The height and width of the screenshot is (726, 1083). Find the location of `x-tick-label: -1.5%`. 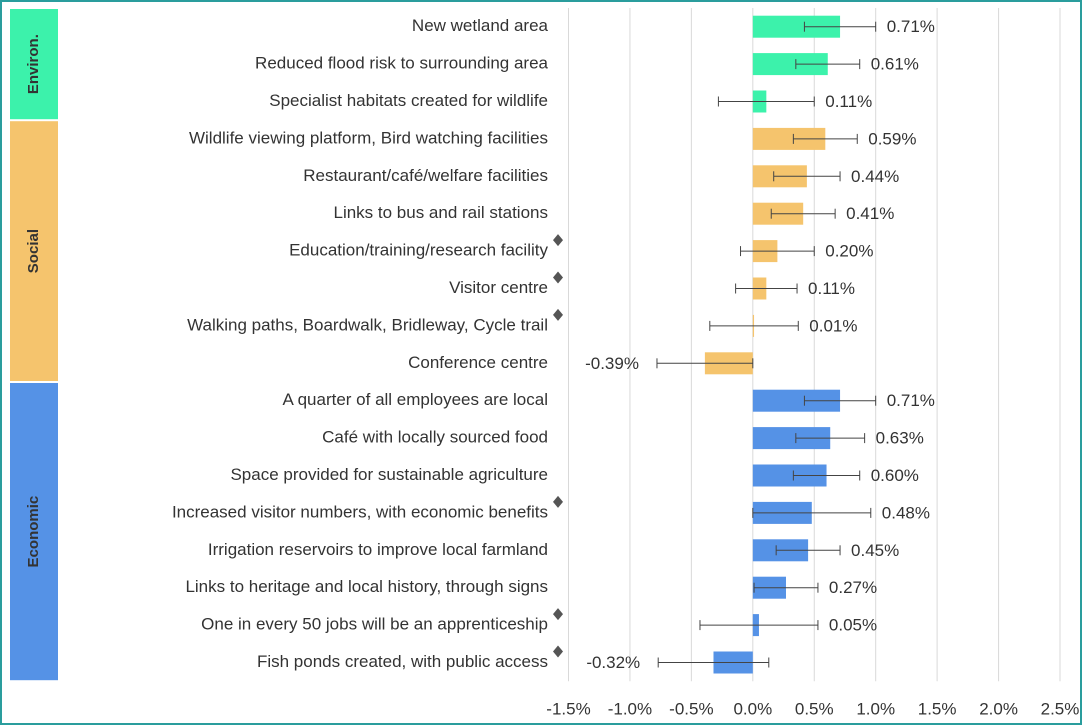

x-tick-label: -1.5% is located at coordinates (568, 708).